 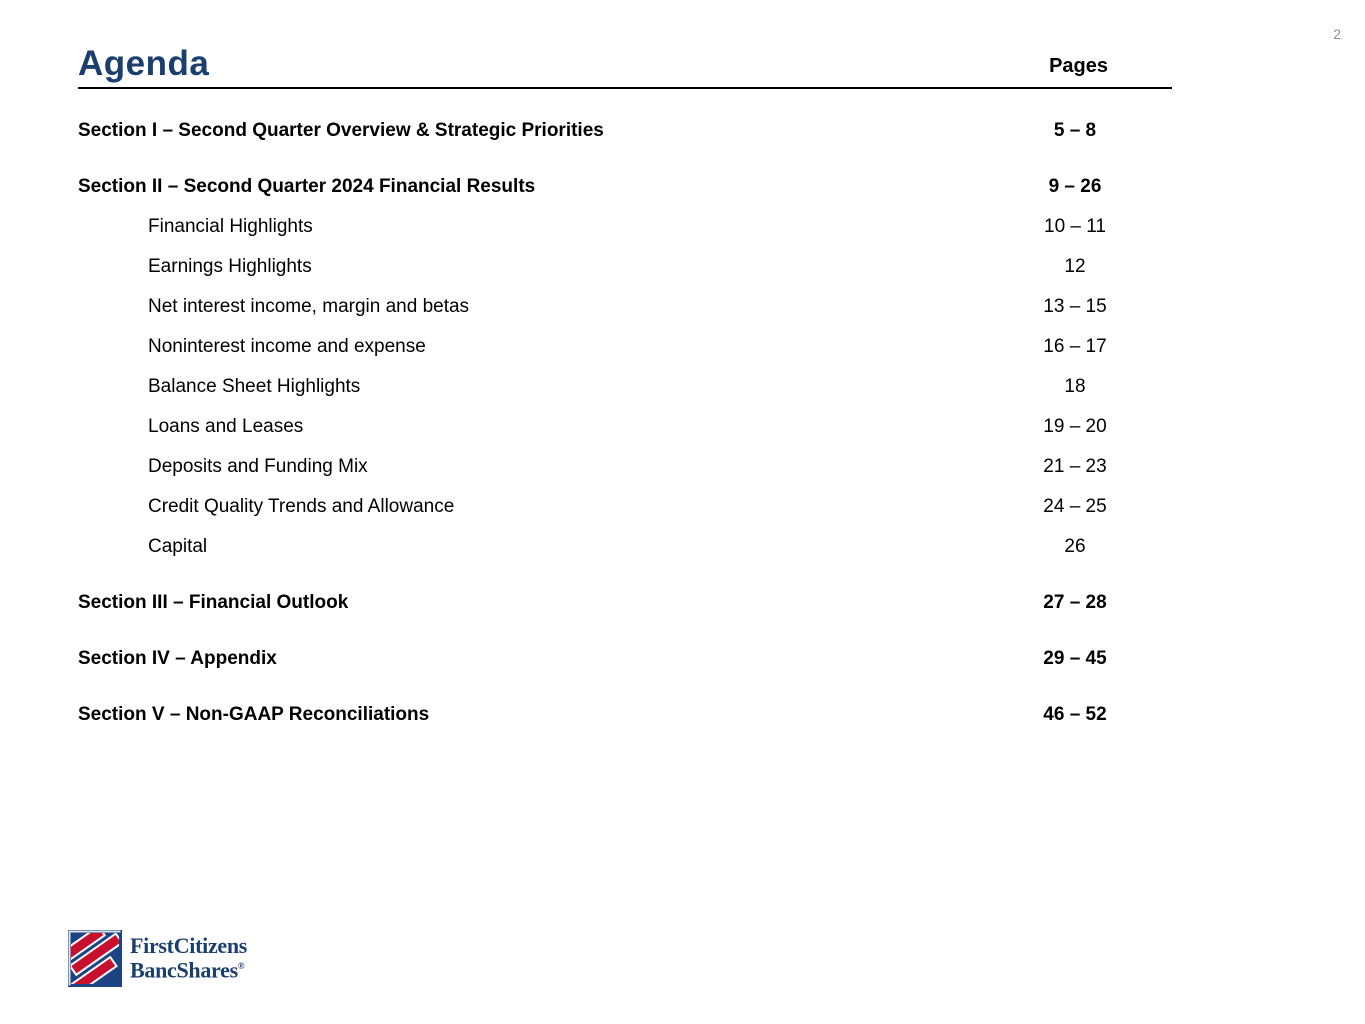 I want to click on toc-item-pages: 13 – 15, so click(x=1075, y=306).